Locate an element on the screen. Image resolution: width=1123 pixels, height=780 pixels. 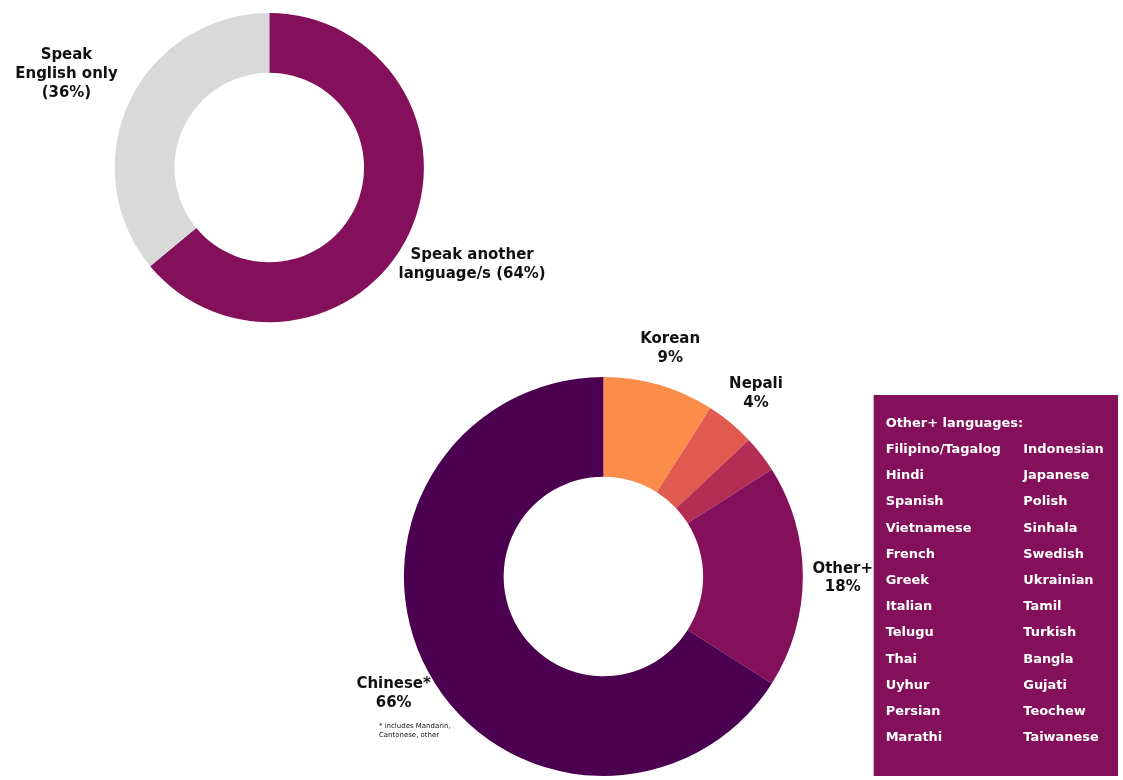
text: Taiwanese is located at coordinates (1061, 737).